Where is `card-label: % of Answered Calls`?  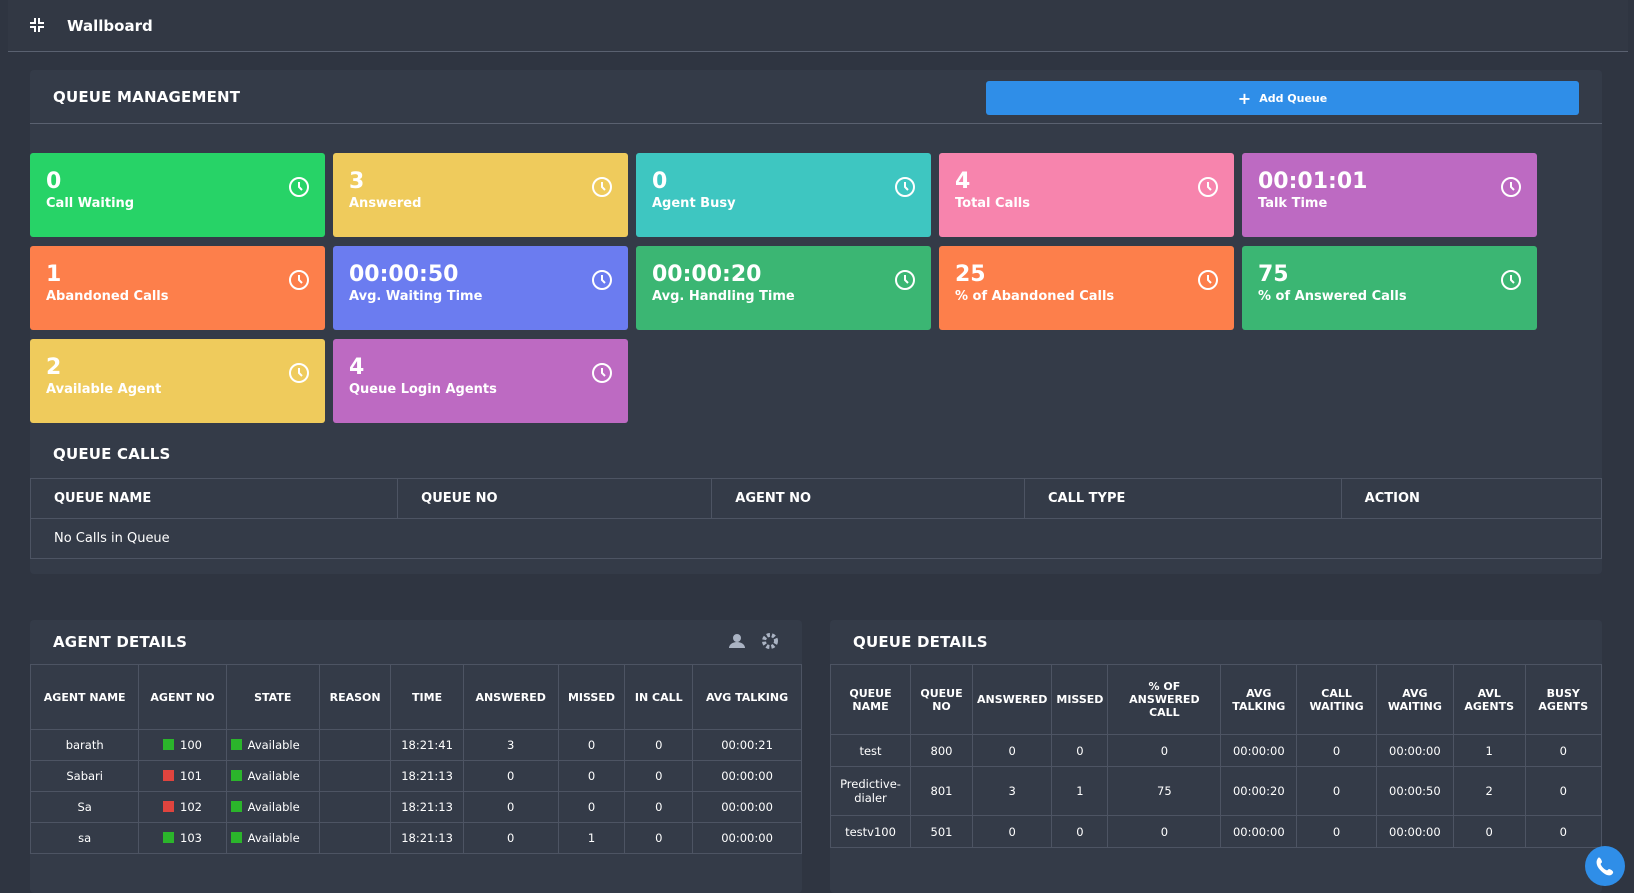 card-label: % of Answered Calls is located at coordinates (1332, 296).